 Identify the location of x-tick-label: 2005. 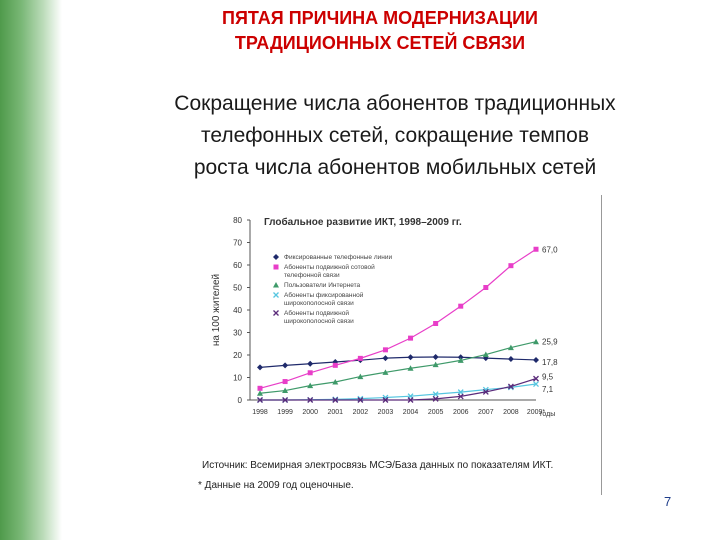
(436, 412).